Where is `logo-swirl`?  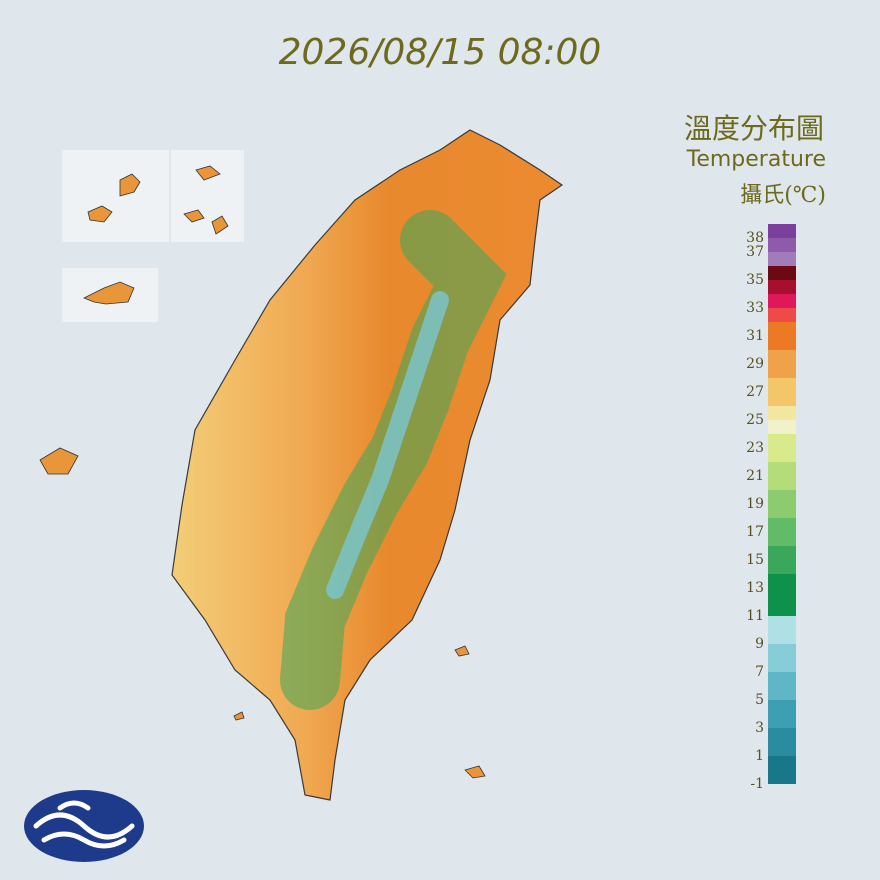
logo-swirl is located at coordinates (84, 824).